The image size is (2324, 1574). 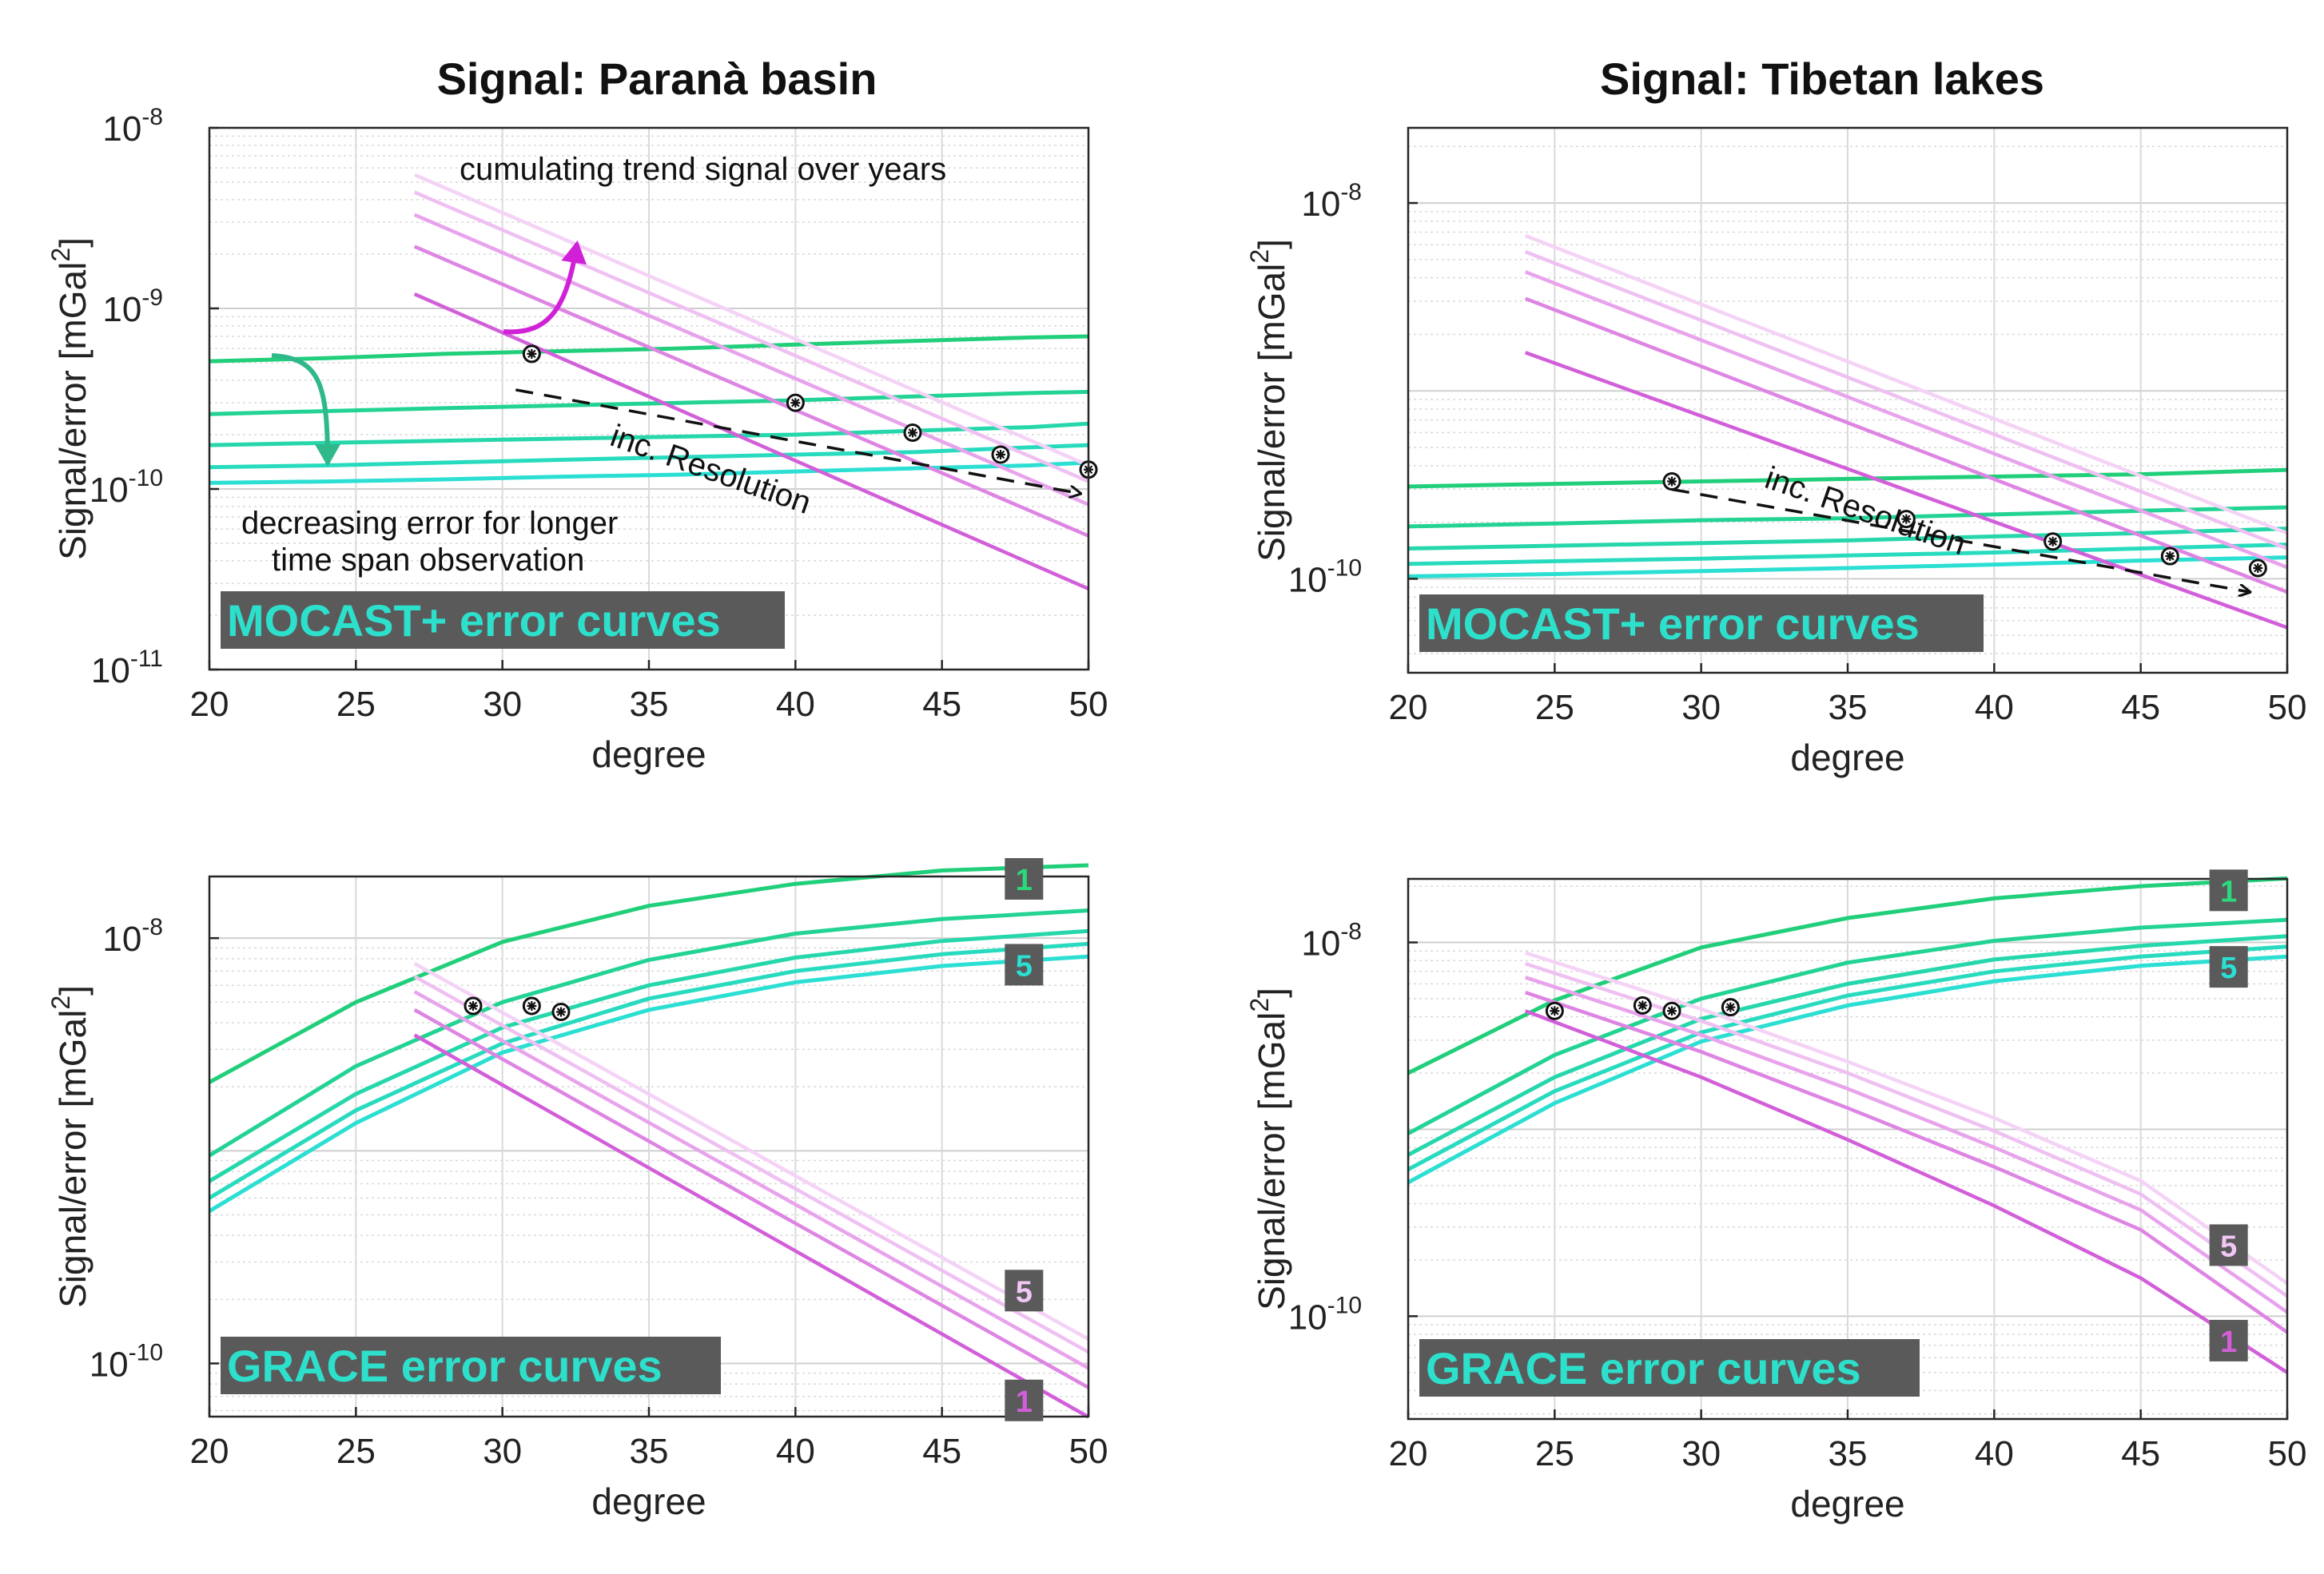 What do you see at coordinates (73, 242) in the screenshot?
I see `y-axis-label-close: ]` at bounding box center [73, 242].